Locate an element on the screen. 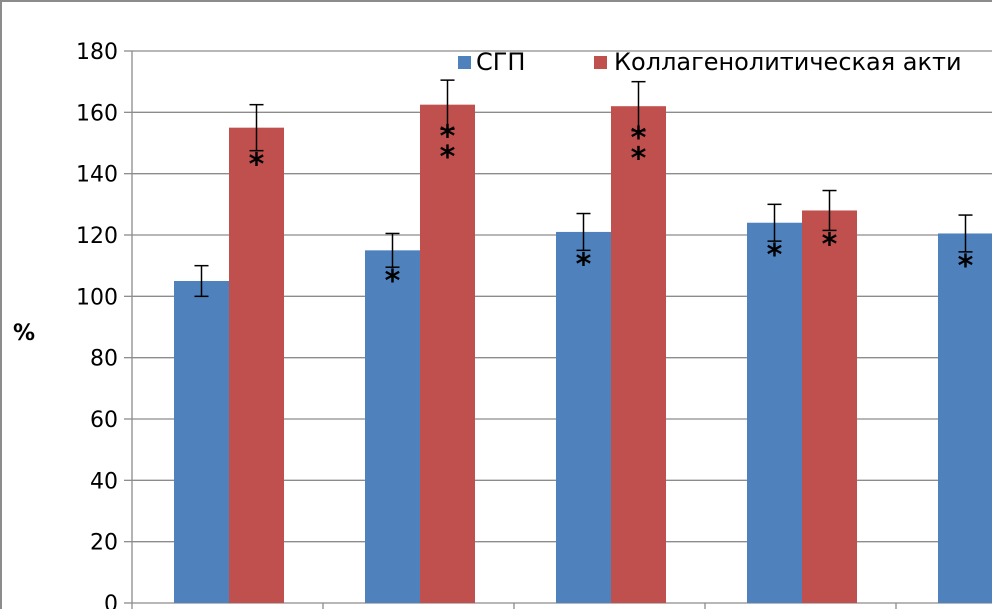  y-tick-label: 40 is located at coordinates (104, 481).